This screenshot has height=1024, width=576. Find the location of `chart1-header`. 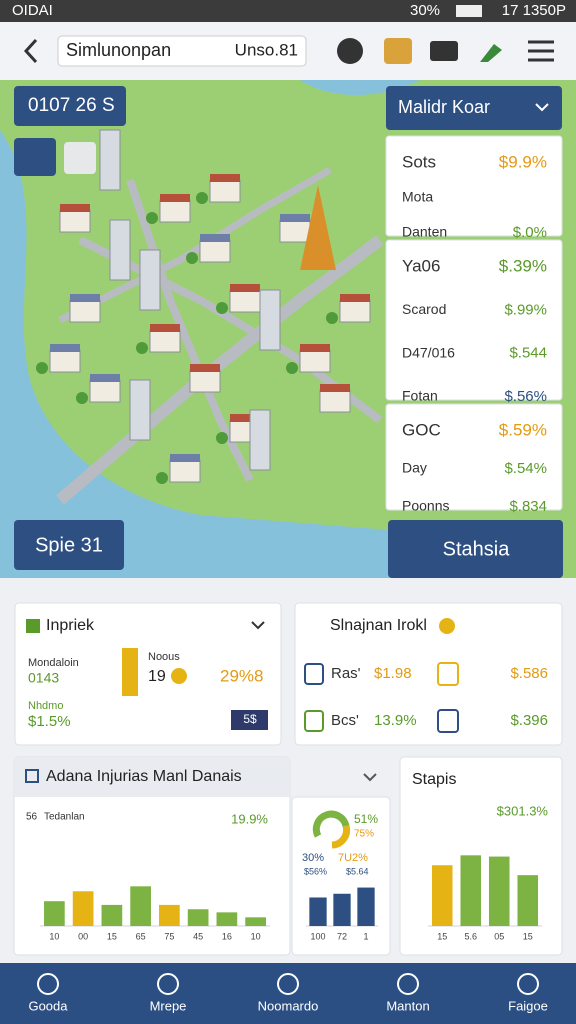

chart1-header is located at coordinates (152, 777).